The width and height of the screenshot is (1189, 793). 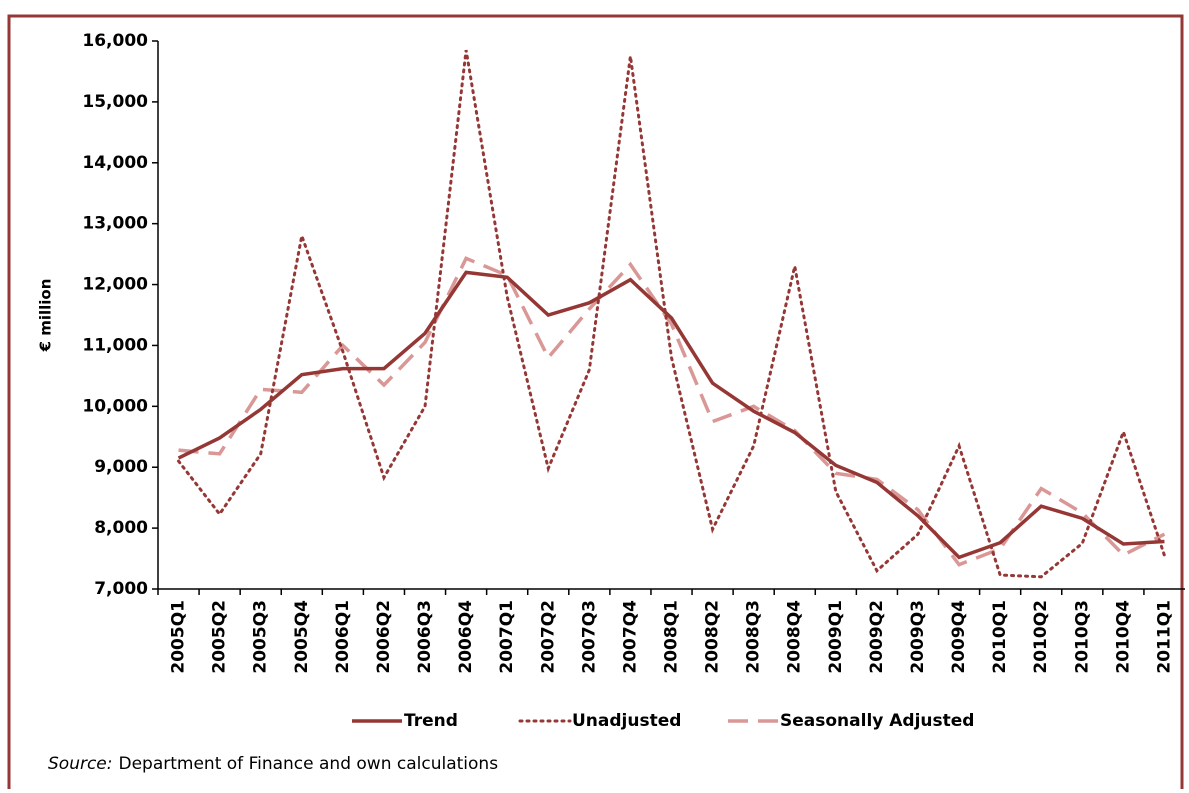 I want to click on legend-label: Unadjusted, so click(x=626, y=721).